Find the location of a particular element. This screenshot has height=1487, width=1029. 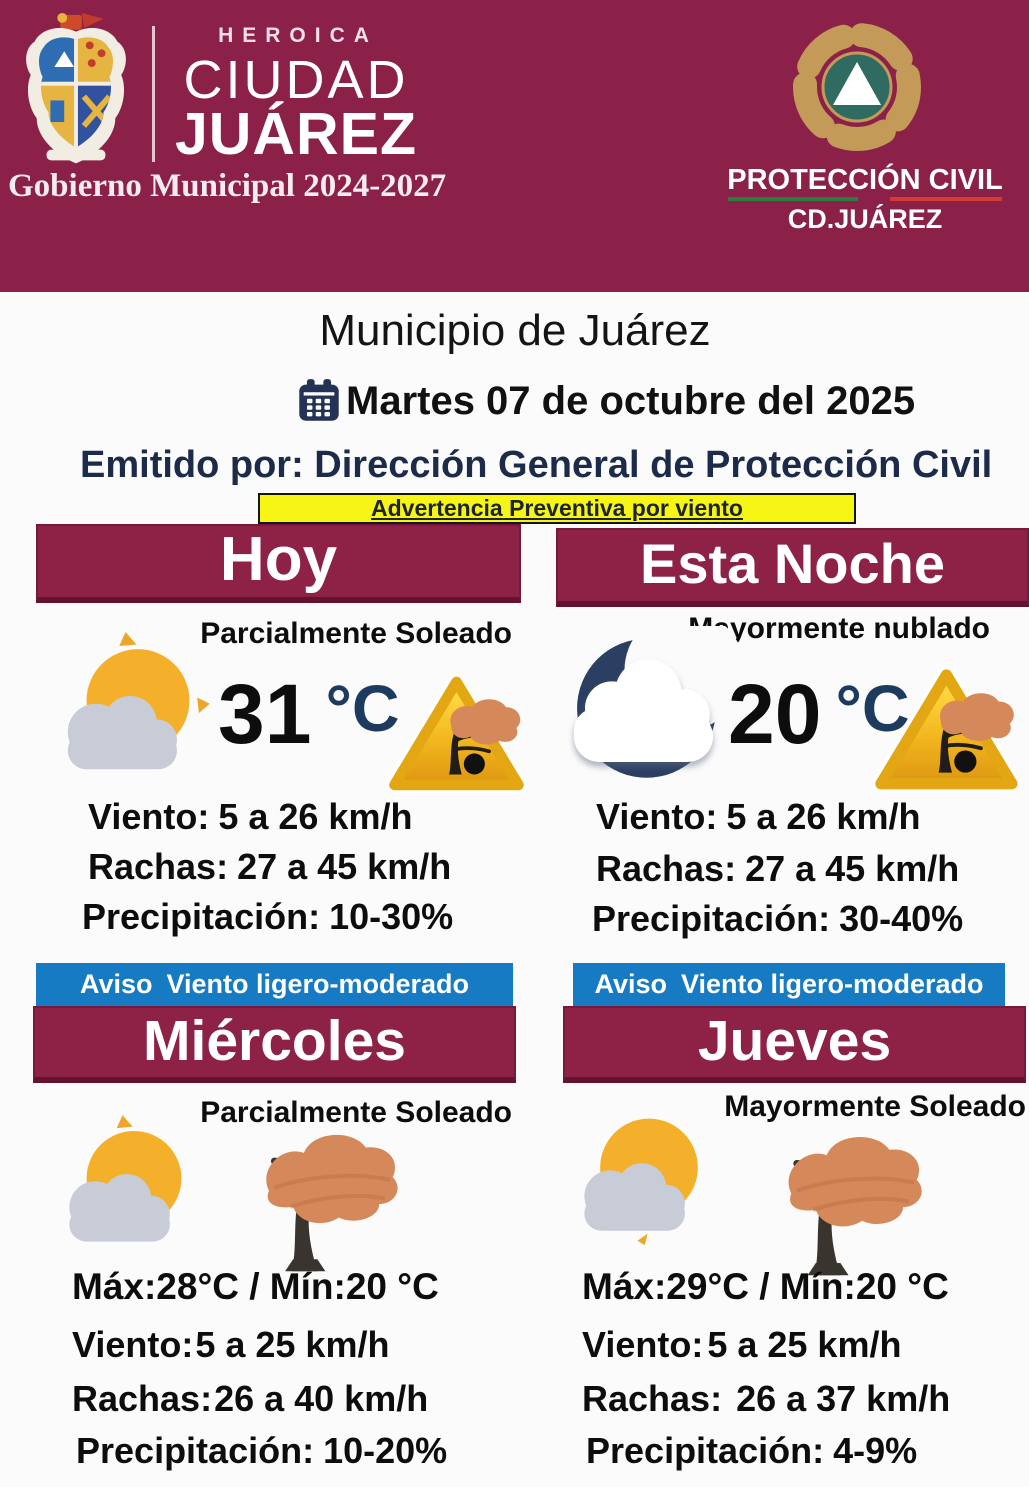

rachas-value: 26 a 40 km/h is located at coordinates (321, 1398).